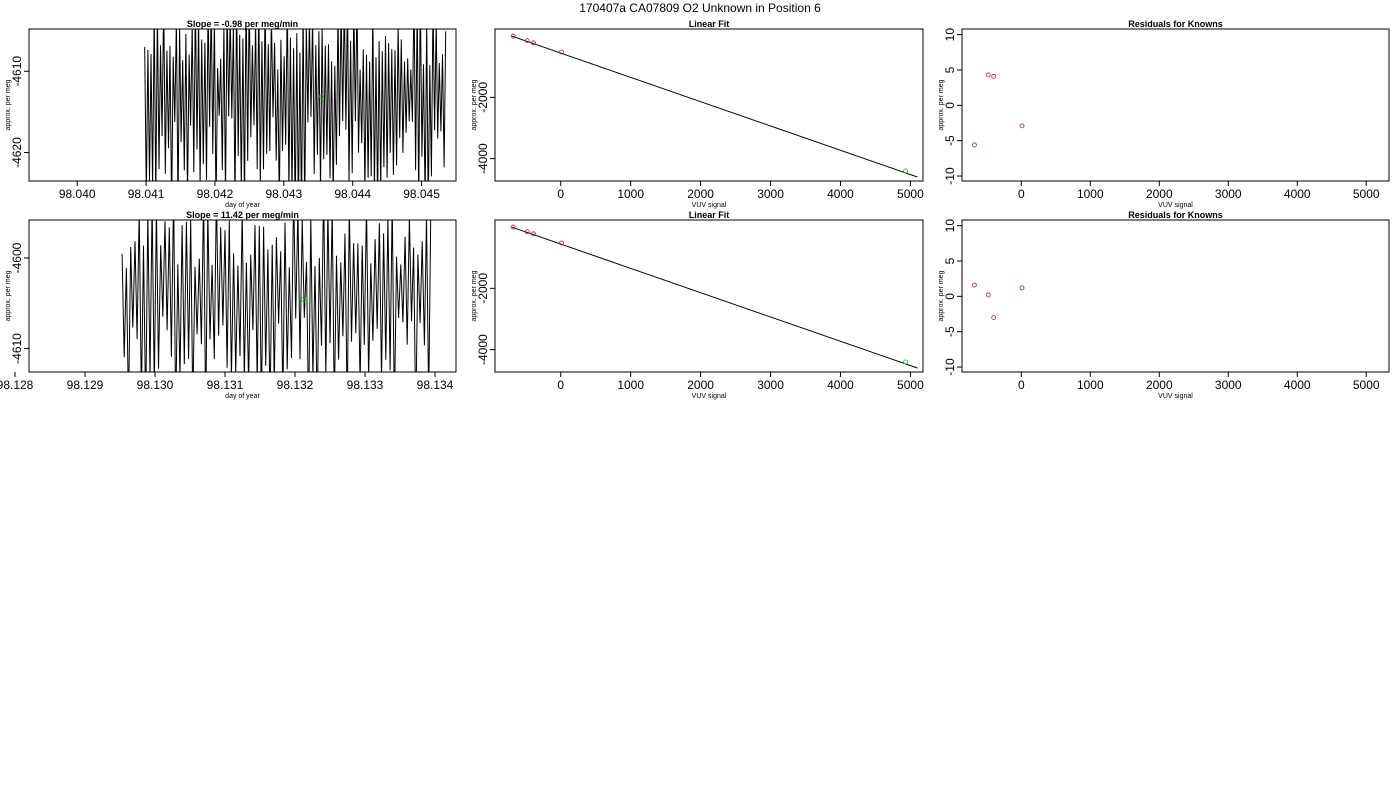  I want to click on x-tick-label: 98.043, so click(283, 194).